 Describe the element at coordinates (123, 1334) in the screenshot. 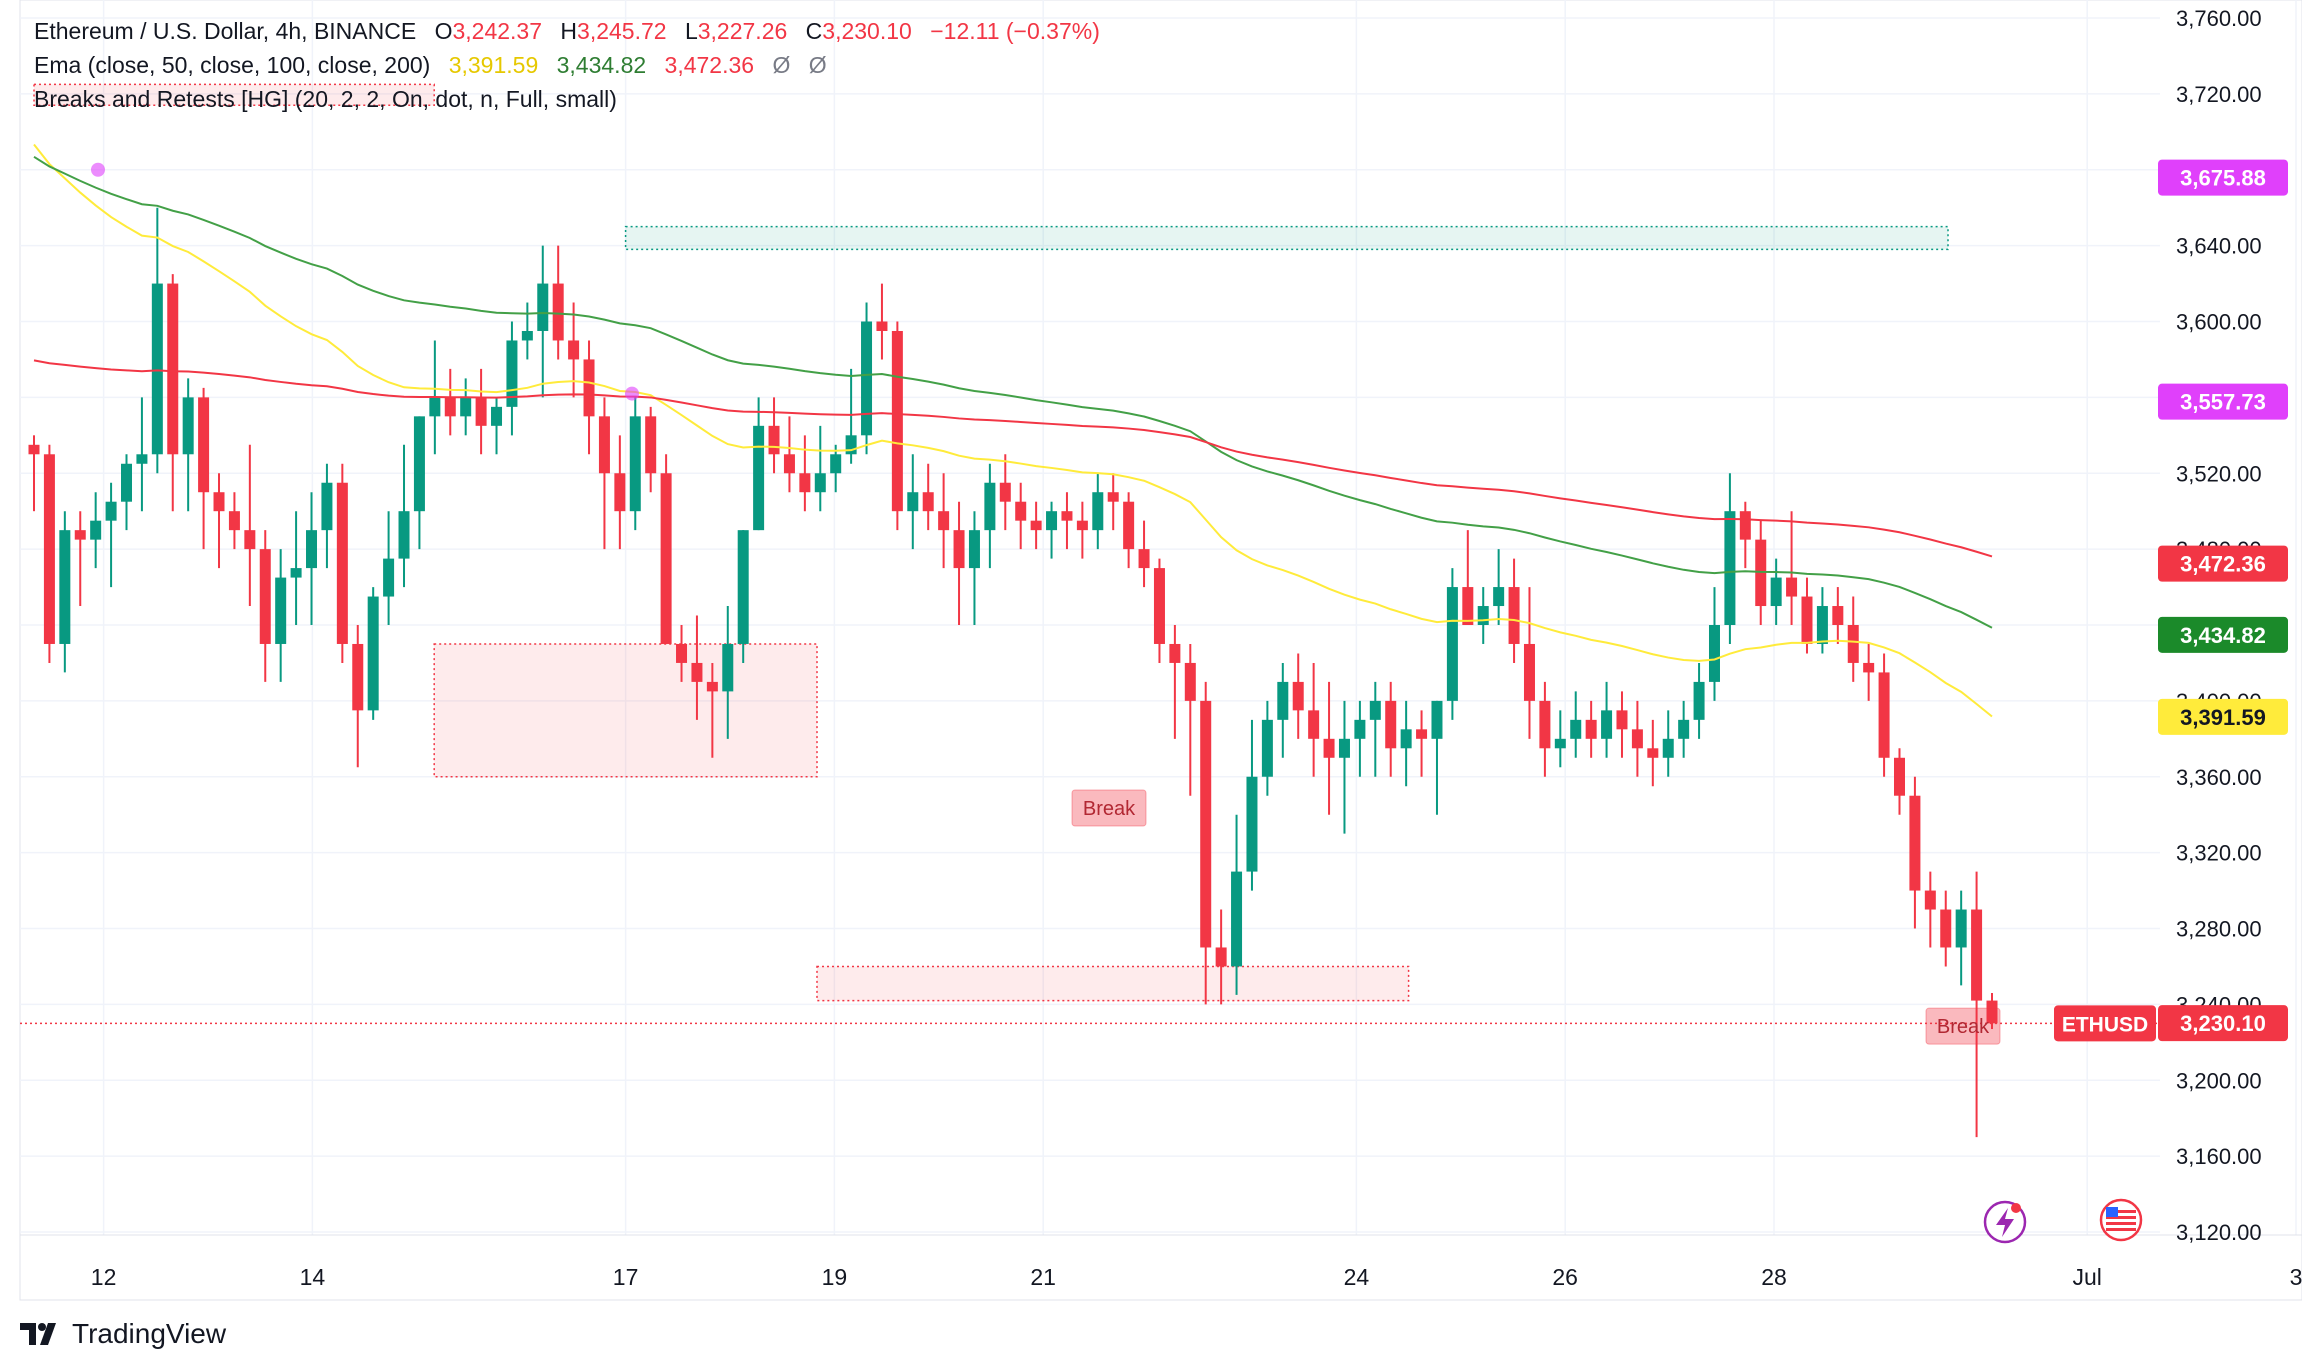

I see `tradingview-branding: TradingView` at that location.